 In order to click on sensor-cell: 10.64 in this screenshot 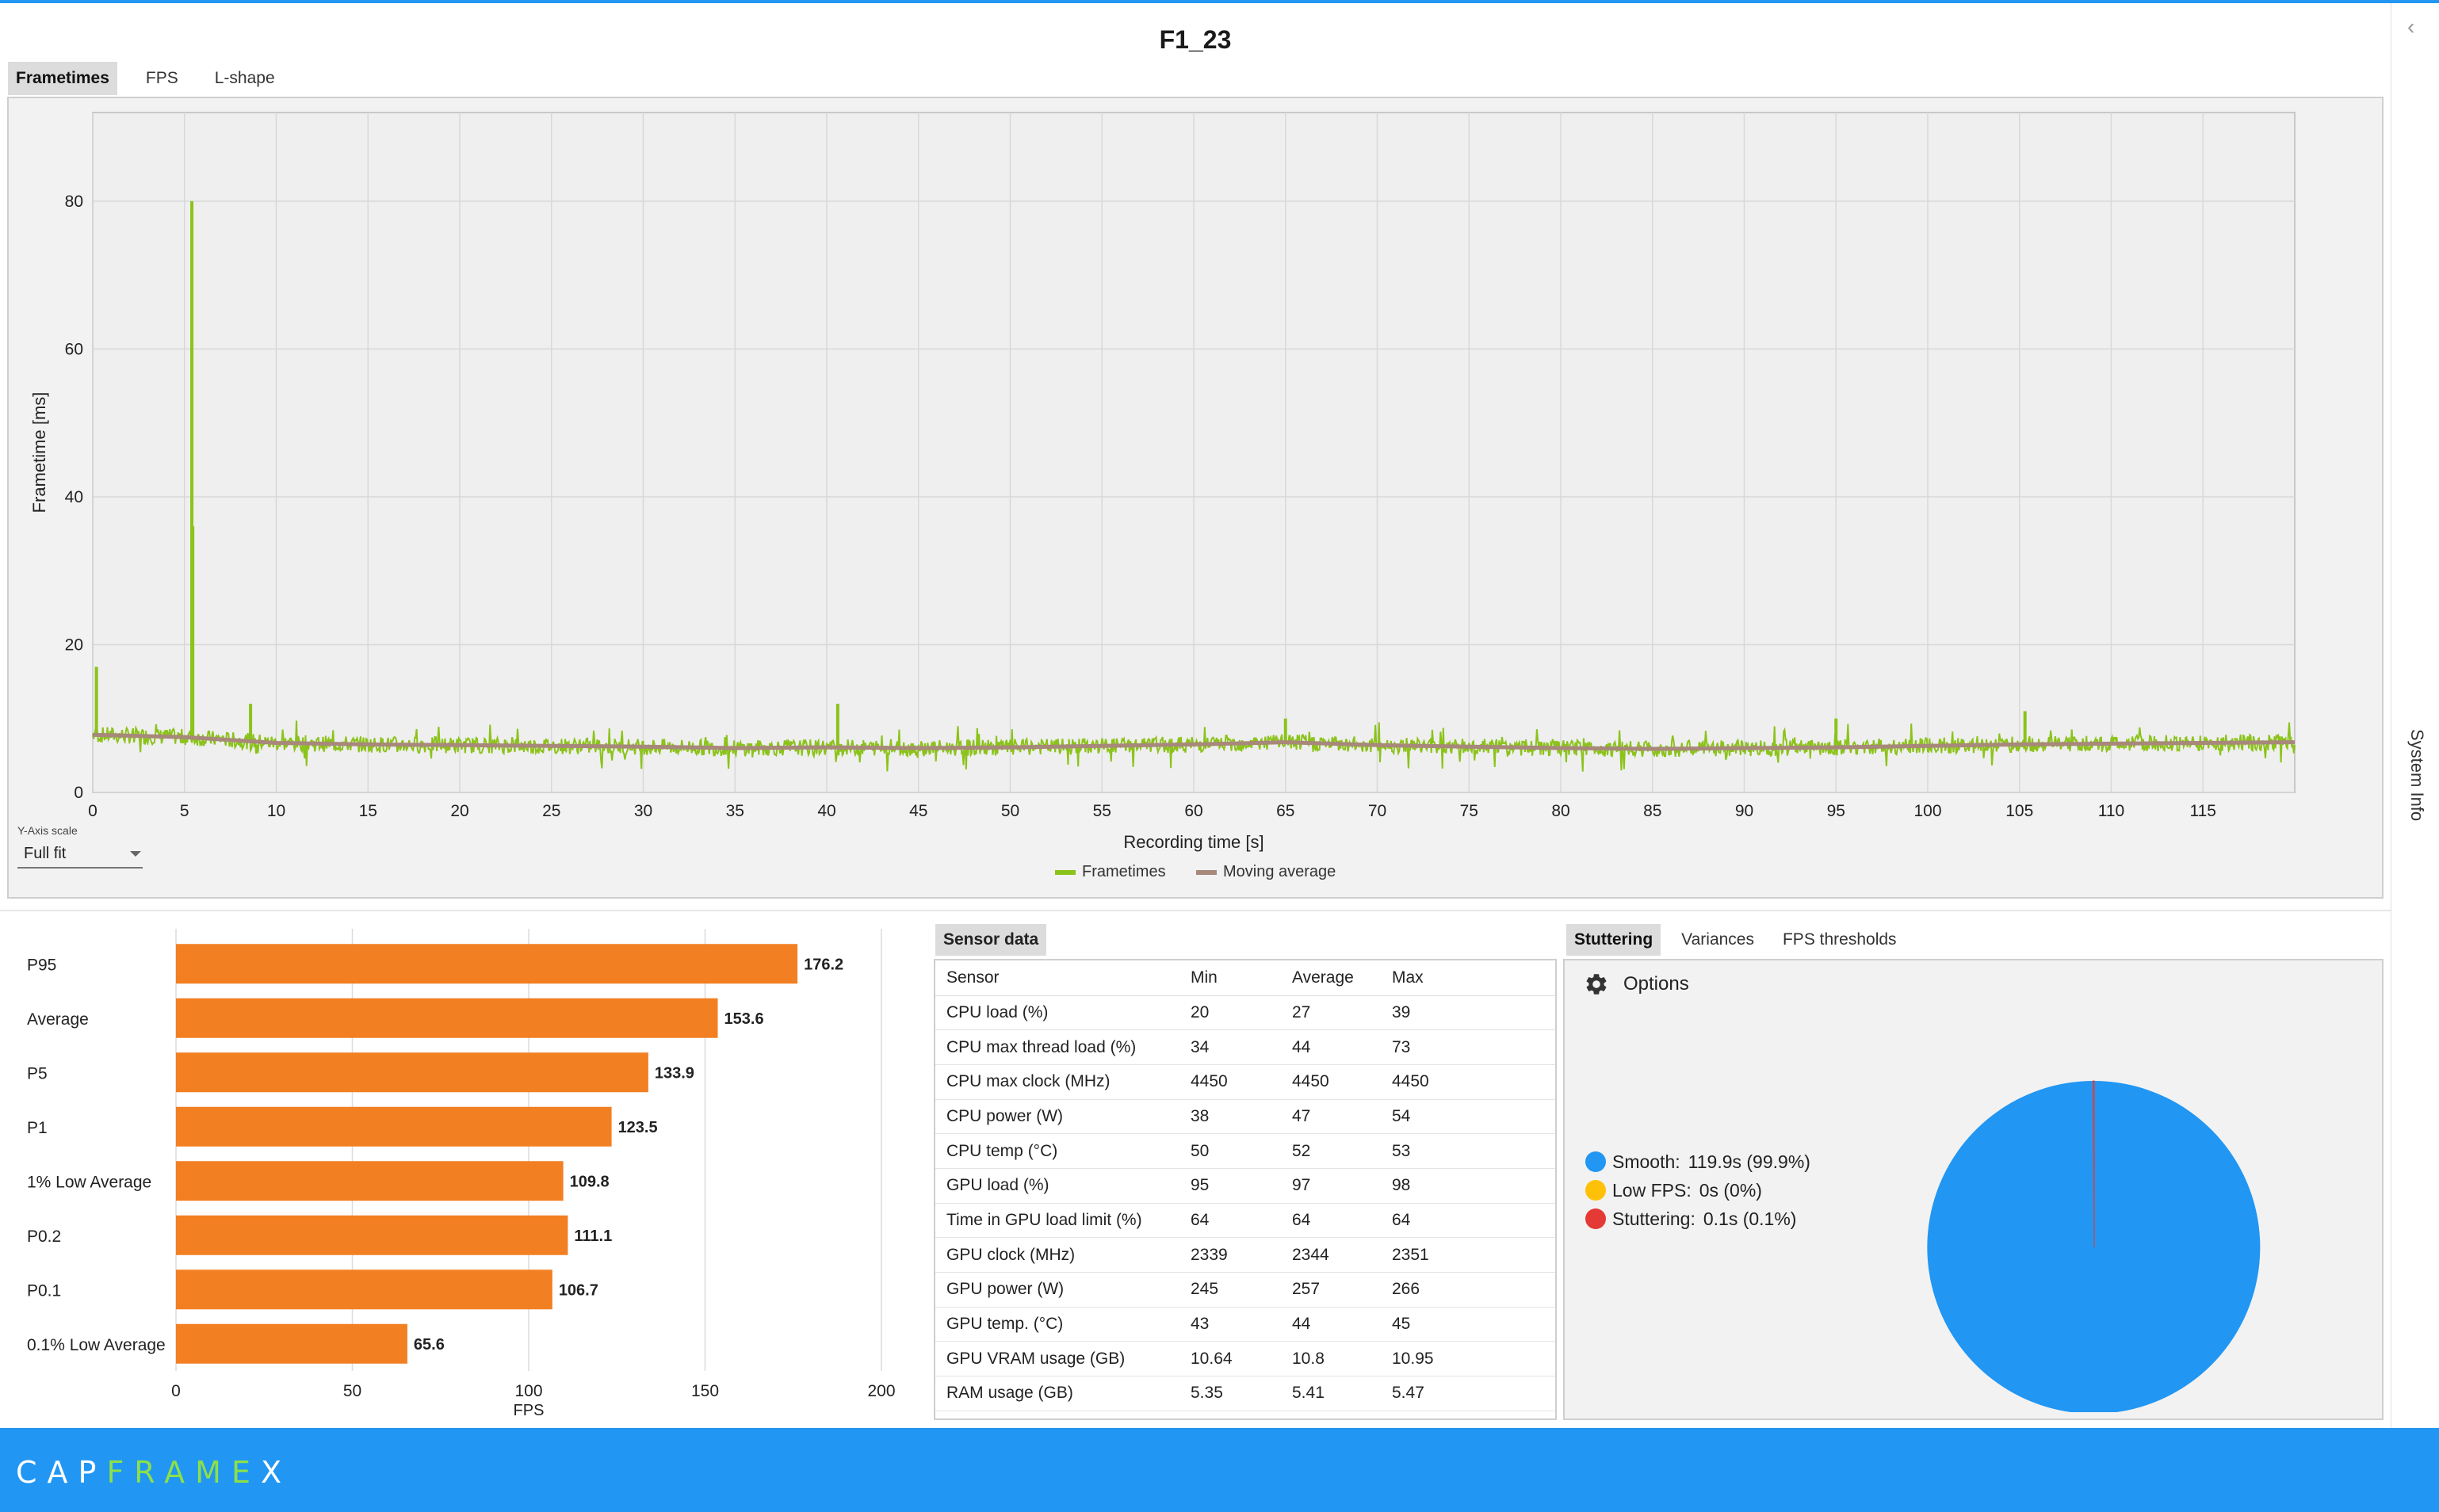, I will do `click(1230, 1359)`.